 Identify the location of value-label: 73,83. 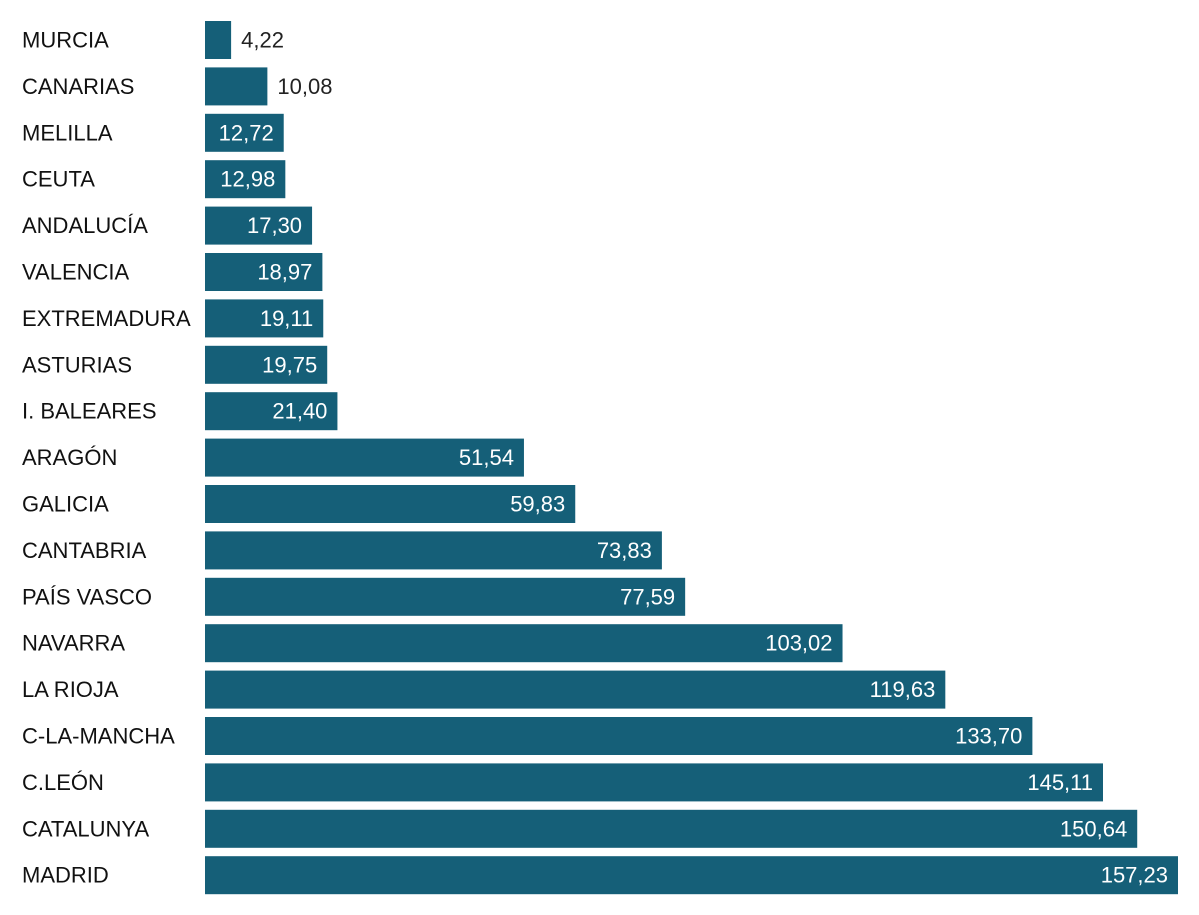
(624, 550).